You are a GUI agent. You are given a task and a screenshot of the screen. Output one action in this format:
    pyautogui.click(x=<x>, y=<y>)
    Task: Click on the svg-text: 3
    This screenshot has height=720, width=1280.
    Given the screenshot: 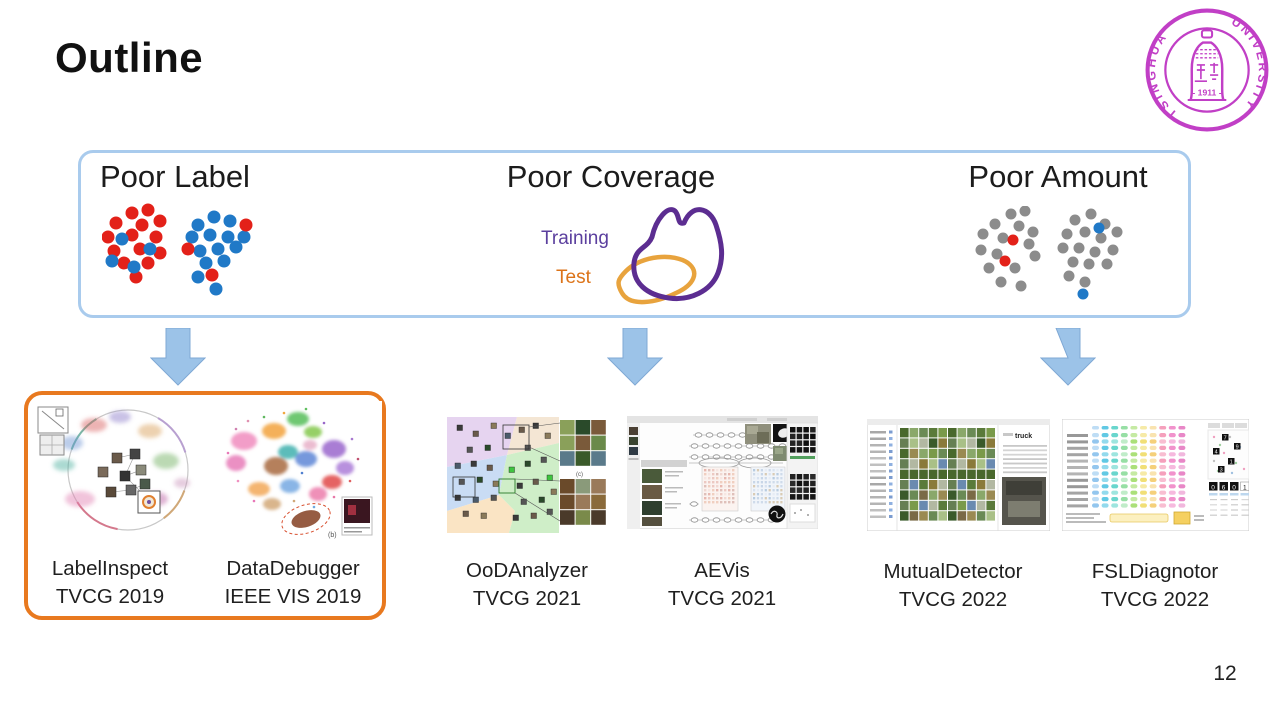 What is the action you would take?
    pyautogui.click(x=1221, y=471)
    